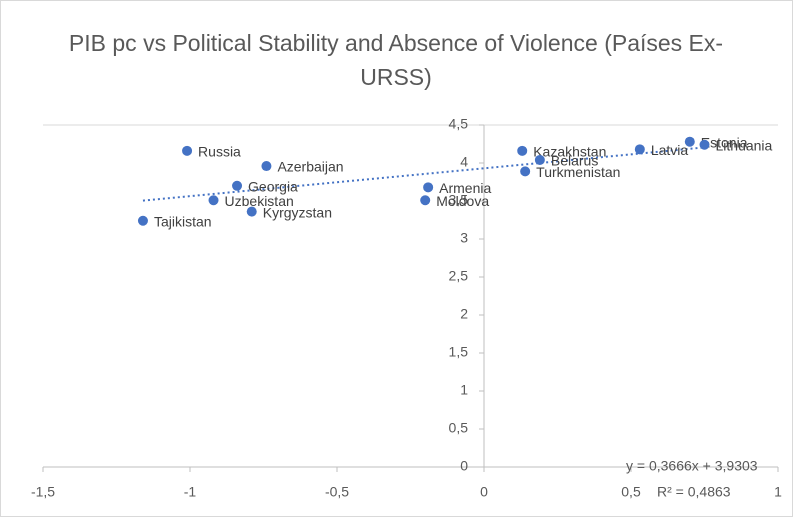 The image size is (793, 517). Describe the element at coordinates (219, 152) in the screenshot. I see `point-label: Russia` at that location.